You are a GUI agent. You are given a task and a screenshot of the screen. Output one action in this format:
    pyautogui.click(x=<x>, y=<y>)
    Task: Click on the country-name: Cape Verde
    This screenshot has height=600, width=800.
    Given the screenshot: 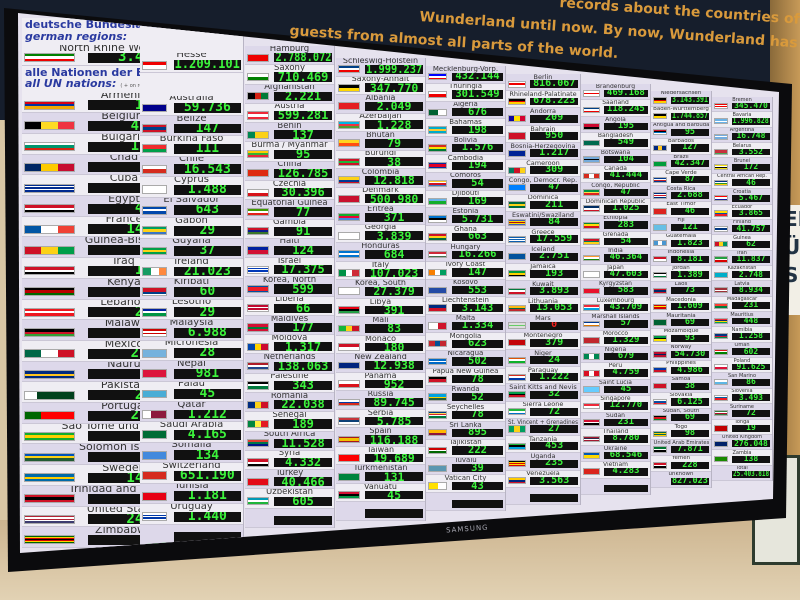 What is the action you would take?
    pyautogui.click(x=681, y=173)
    